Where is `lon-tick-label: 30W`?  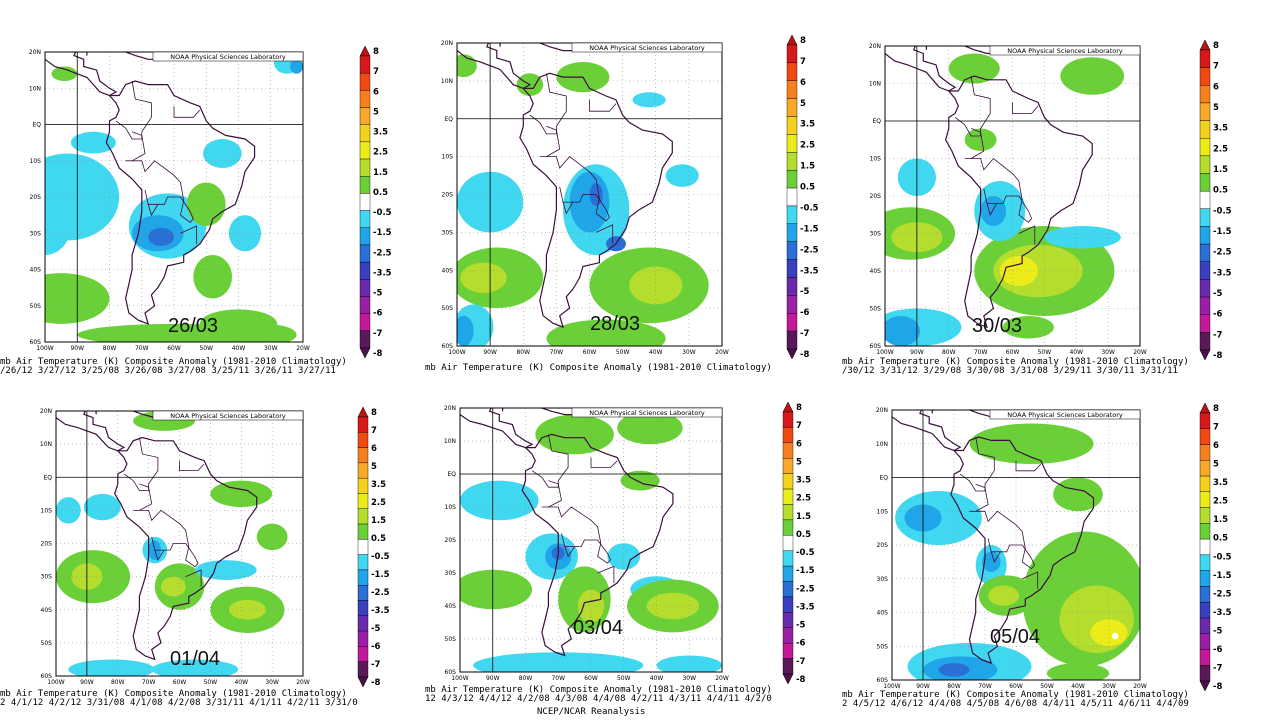 lon-tick-label: 30W is located at coordinates (1109, 686).